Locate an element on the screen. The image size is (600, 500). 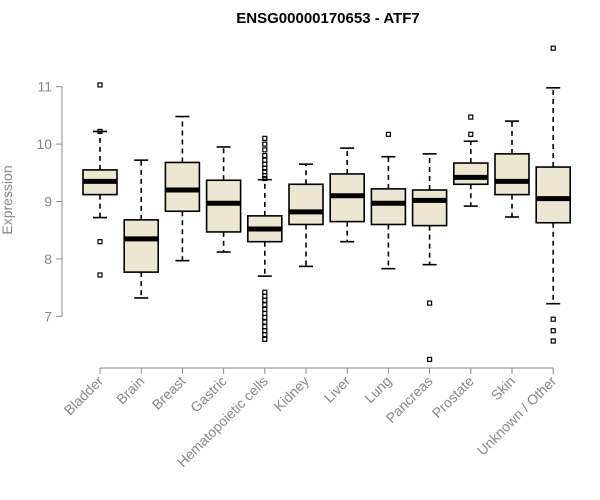
x-tick-label: Skin is located at coordinates (503, 388).